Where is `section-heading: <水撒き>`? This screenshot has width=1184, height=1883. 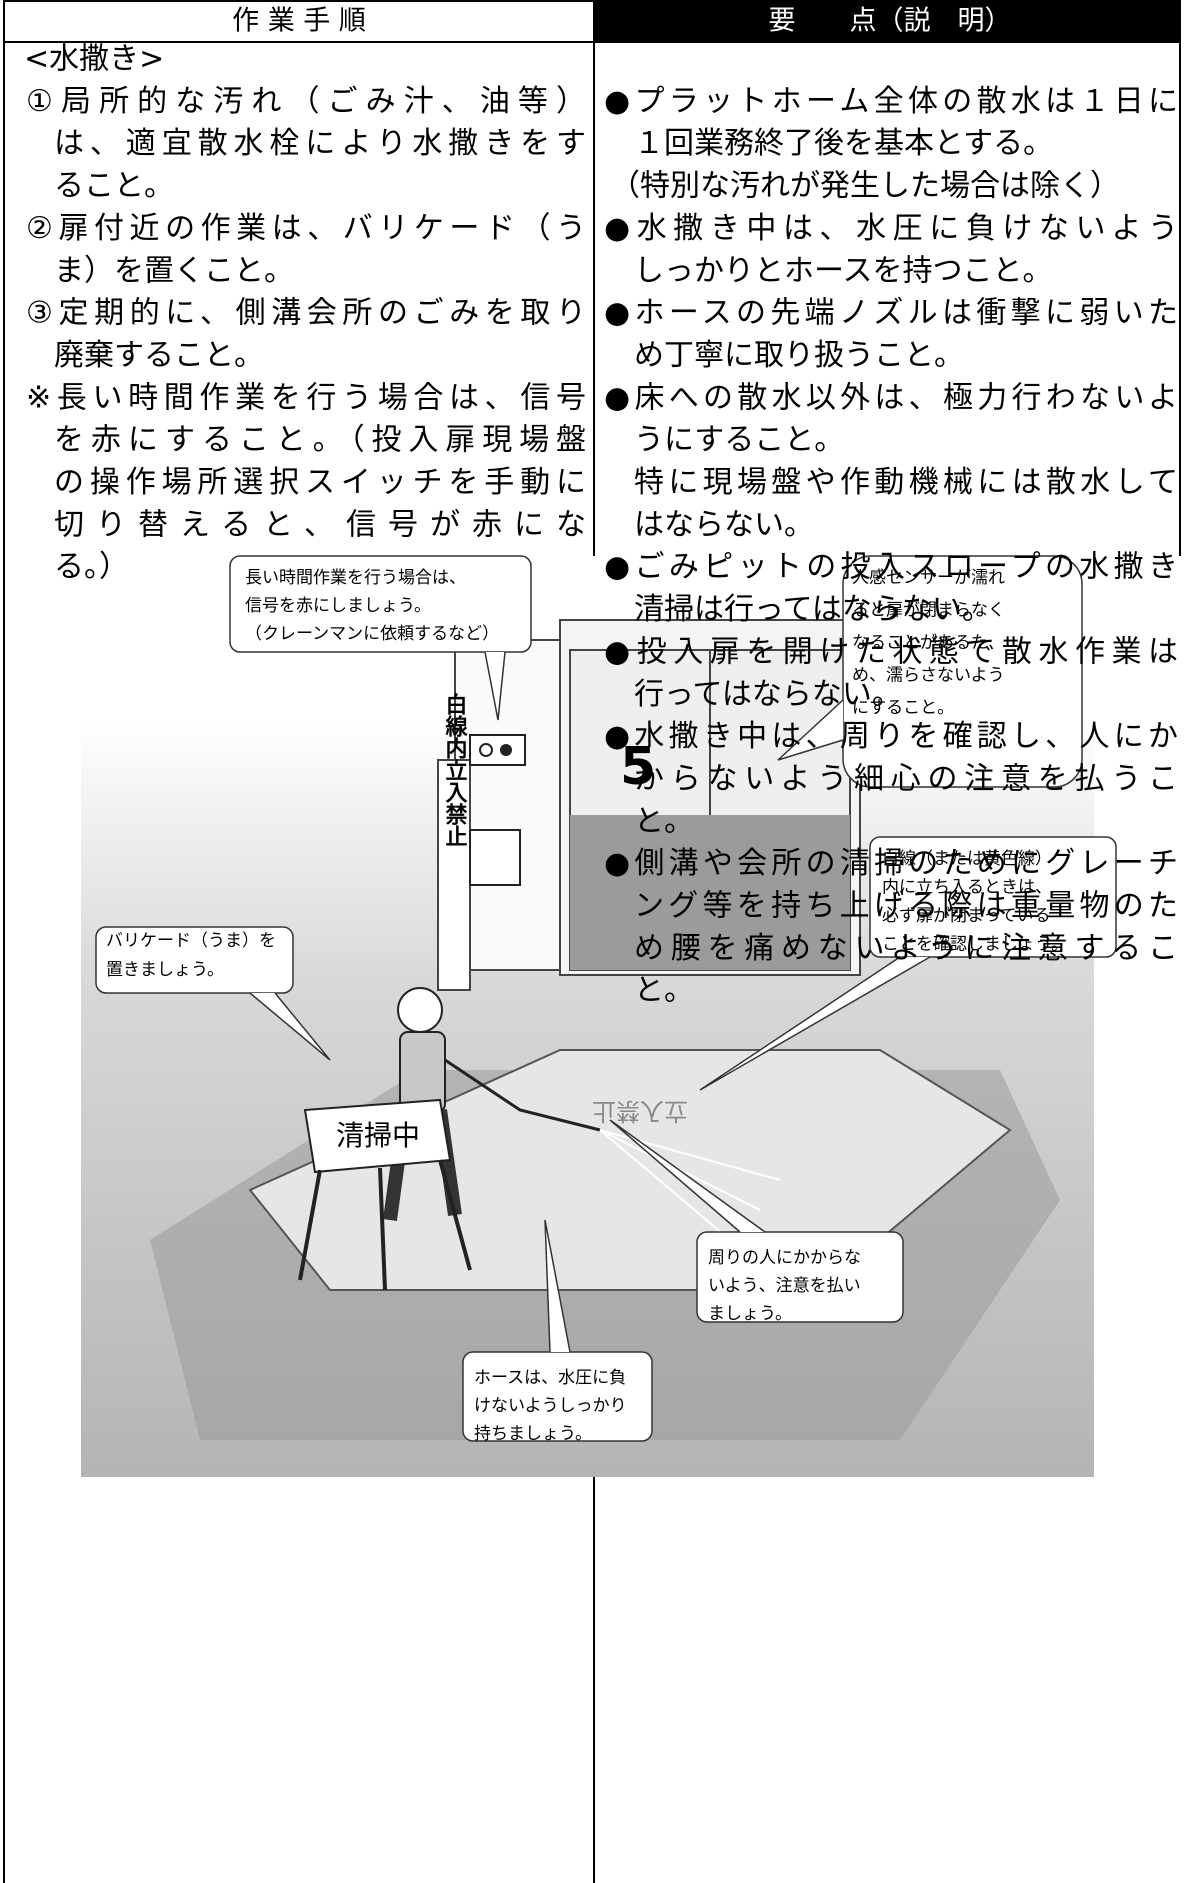 section-heading: <水撒き> is located at coordinates (94, 59).